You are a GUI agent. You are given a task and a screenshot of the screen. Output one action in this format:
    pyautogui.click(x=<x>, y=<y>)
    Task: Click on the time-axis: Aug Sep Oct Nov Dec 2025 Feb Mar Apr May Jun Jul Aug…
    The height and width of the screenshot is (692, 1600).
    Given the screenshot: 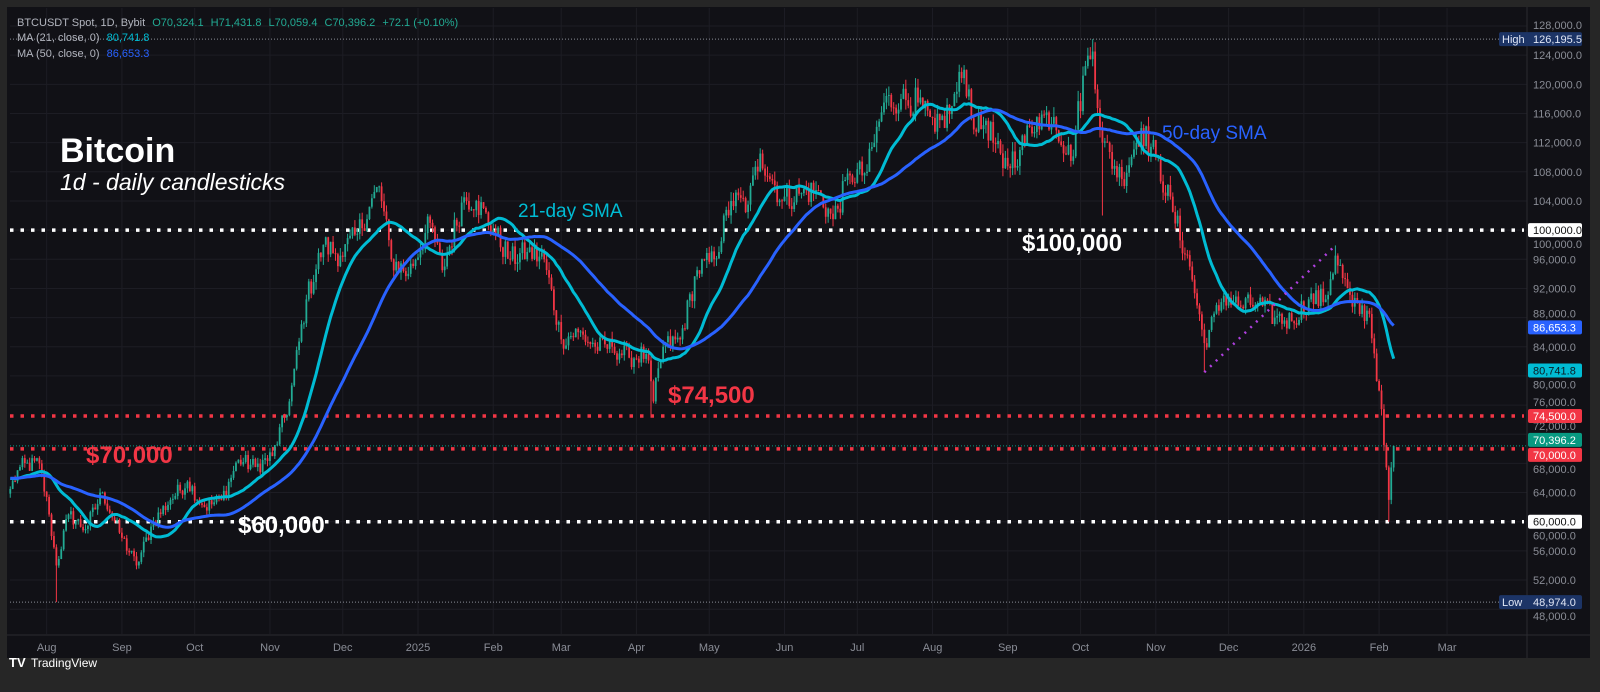 What is the action you would take?
    pyautogui.click(x=747, y=648)
    